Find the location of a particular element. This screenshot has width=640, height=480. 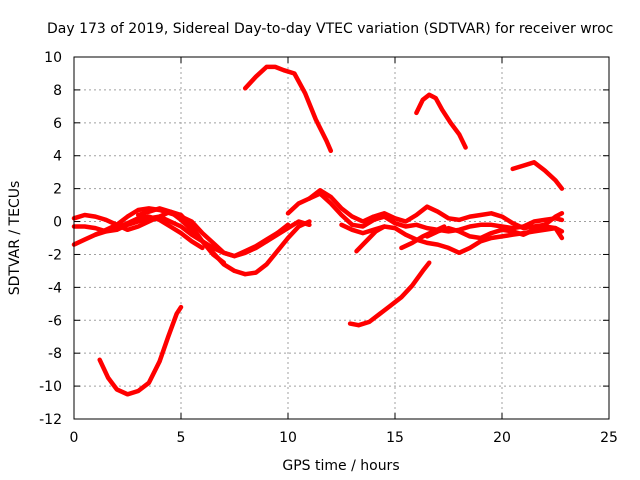

x-tick-label: 20 is located at coordinates (502, 438).